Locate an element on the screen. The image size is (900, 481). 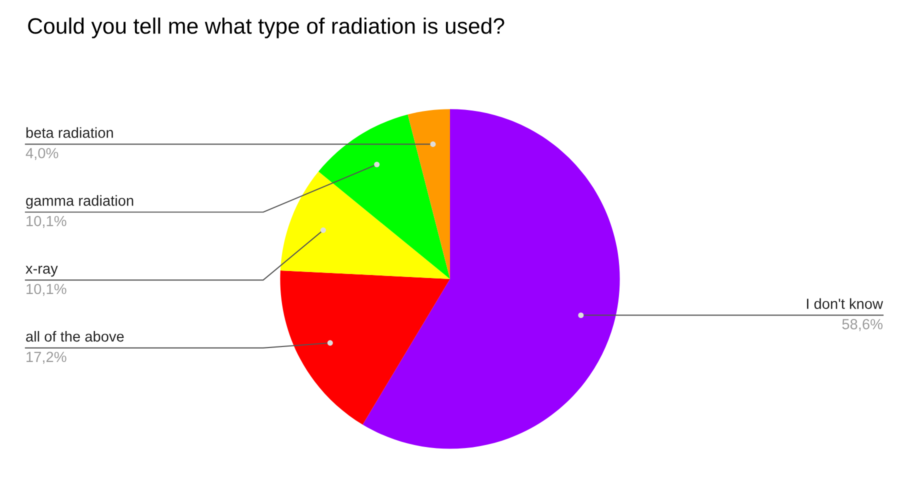
slice-label: beta radiation is located at coordinates (69, 132).